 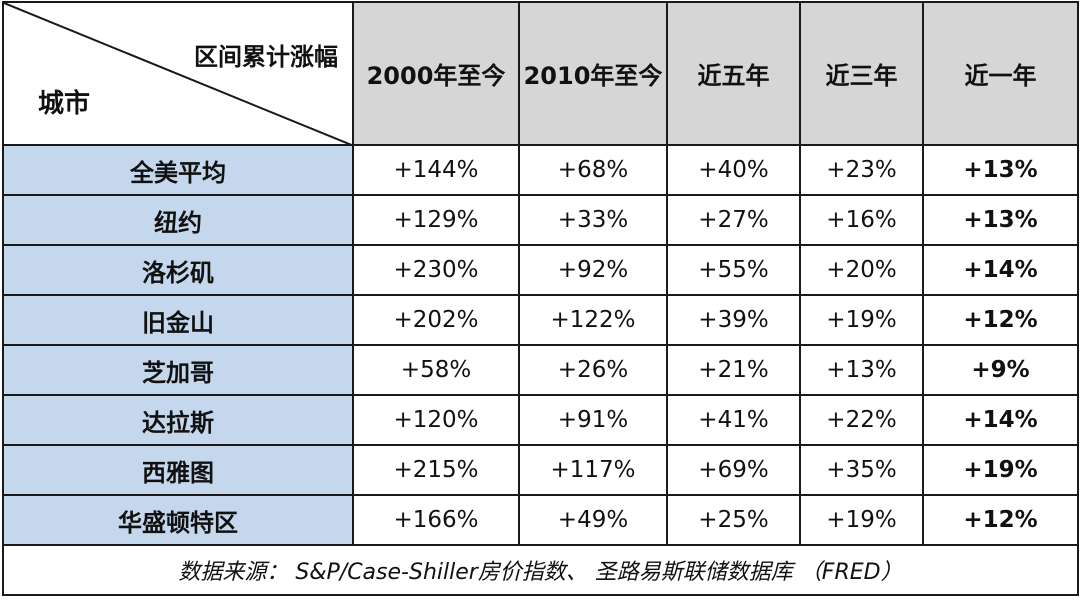 I want to click on value-cell: +21%, so click(x=733, y=370).